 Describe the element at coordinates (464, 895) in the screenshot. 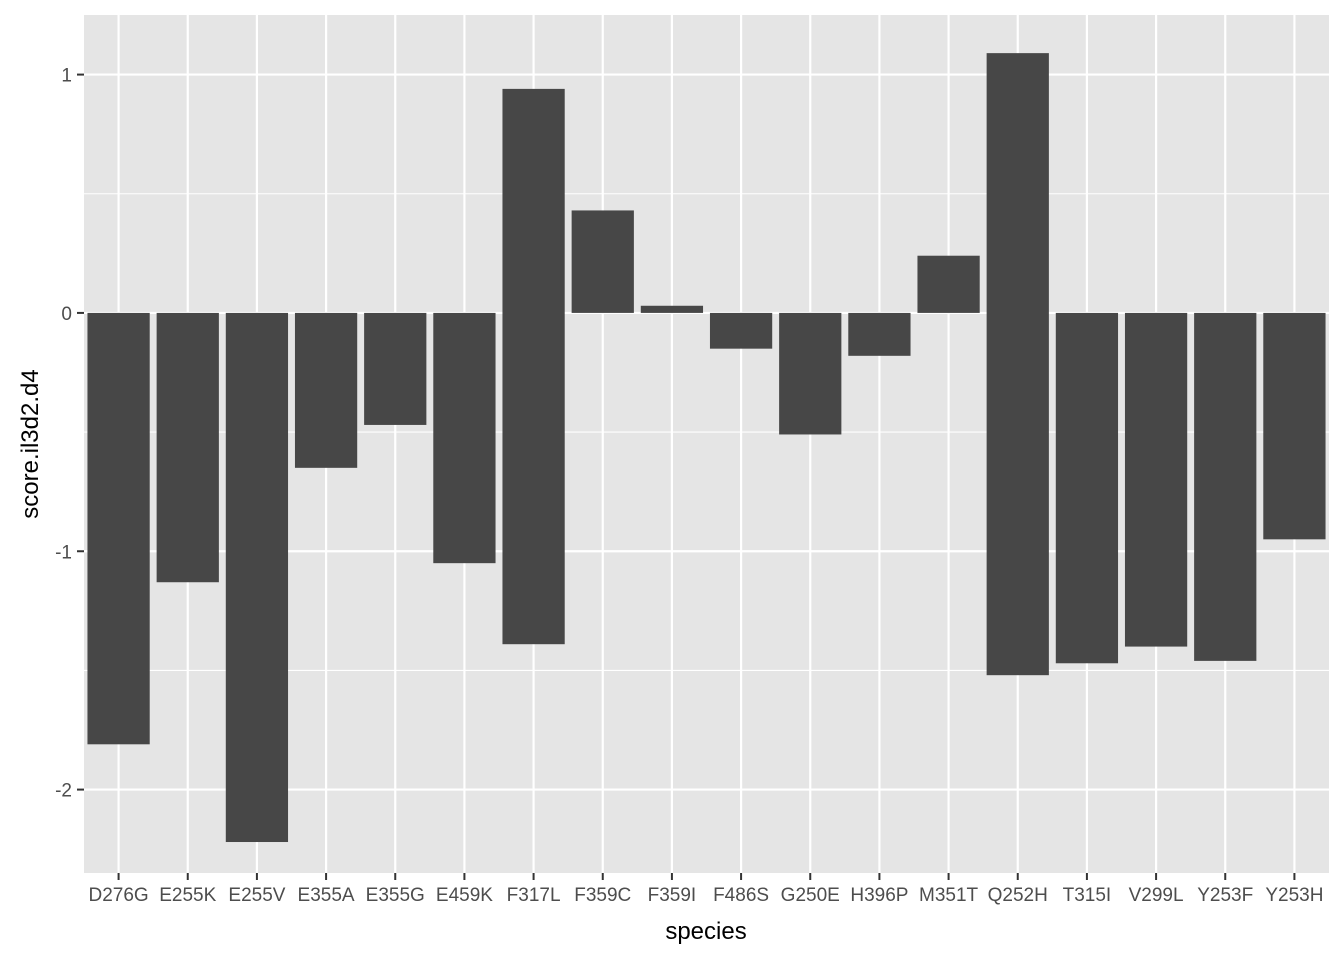

I see `x-tick-label: E459K` at that location.